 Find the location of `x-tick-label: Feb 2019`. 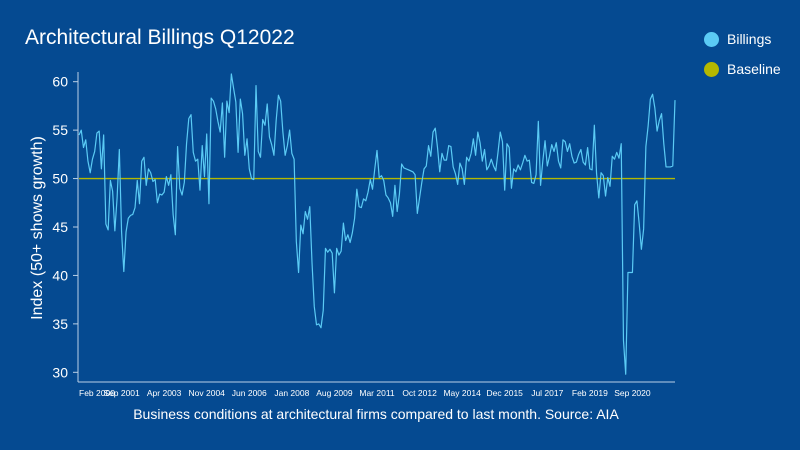

x-tick-label: Feb 2019 is located at coordinates (590, 393).